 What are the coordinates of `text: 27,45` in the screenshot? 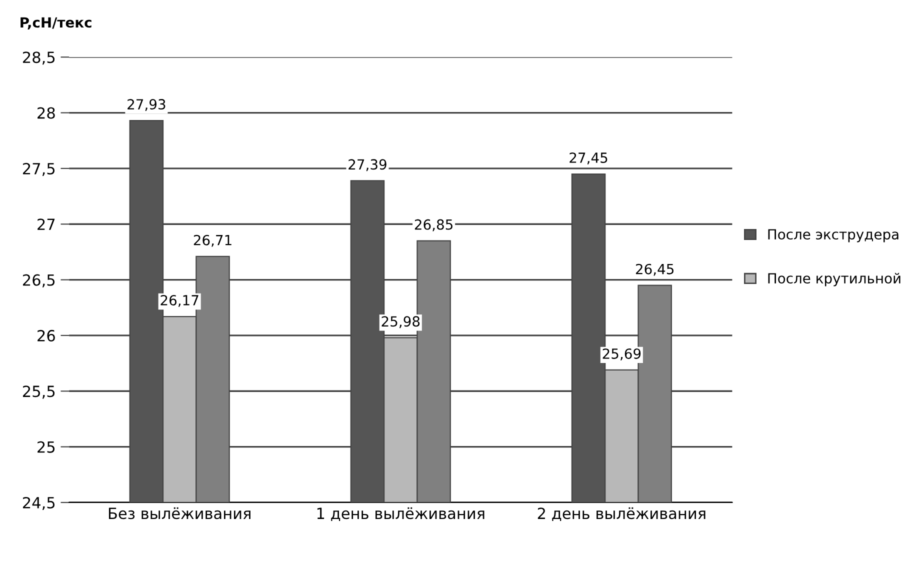 It's located at (589, 158).